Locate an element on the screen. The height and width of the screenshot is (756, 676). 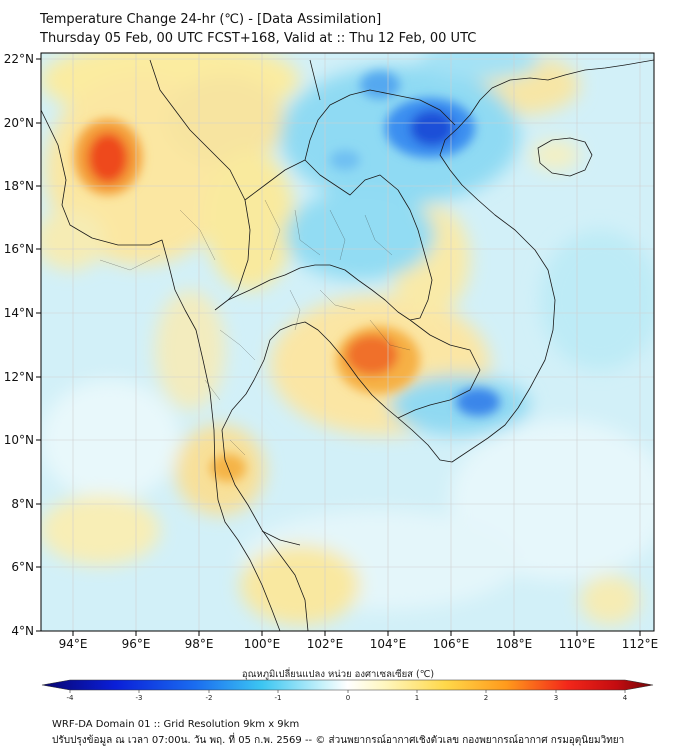
lat-label: 22°N is located at coordinates (19, 59).